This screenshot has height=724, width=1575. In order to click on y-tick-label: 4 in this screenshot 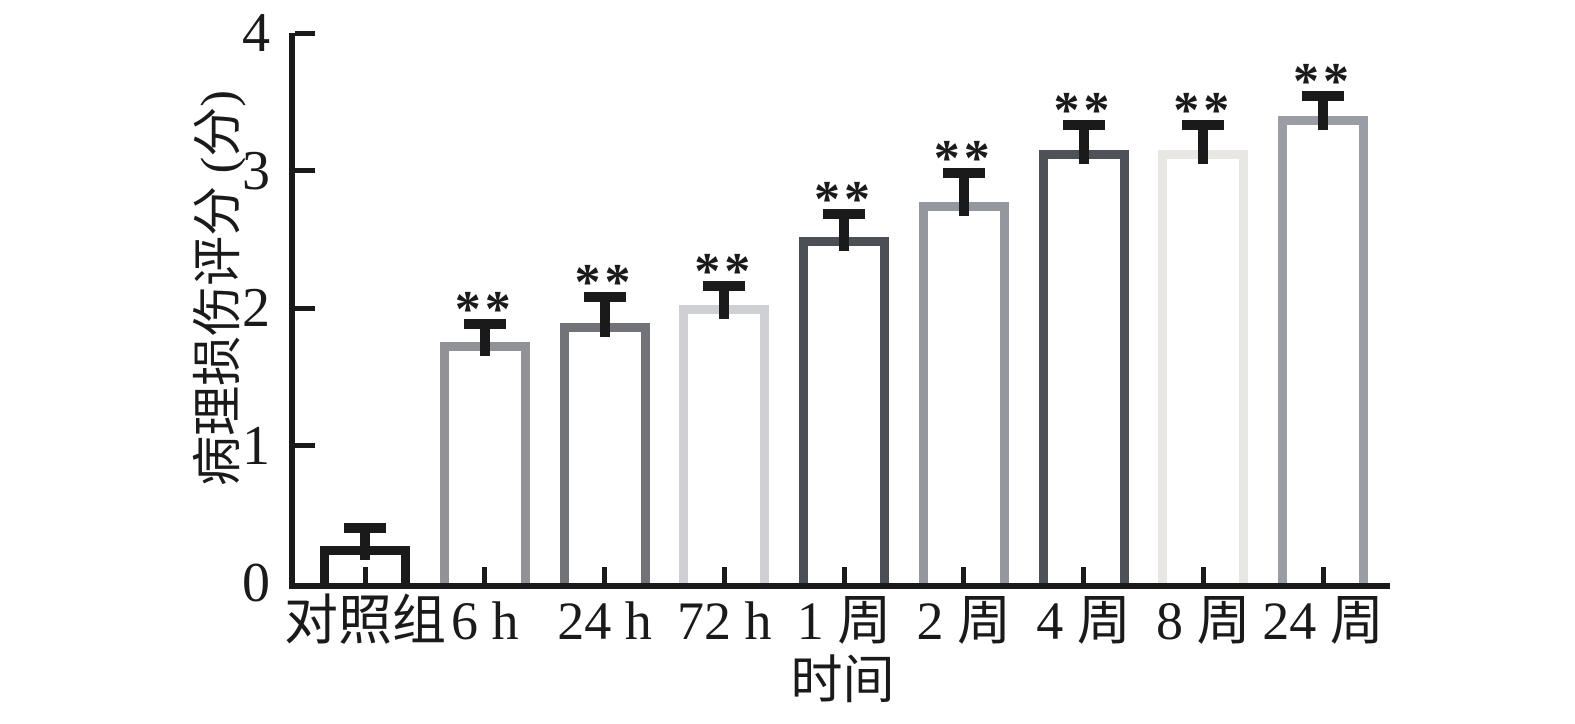, I will do `click(256, 33)`.